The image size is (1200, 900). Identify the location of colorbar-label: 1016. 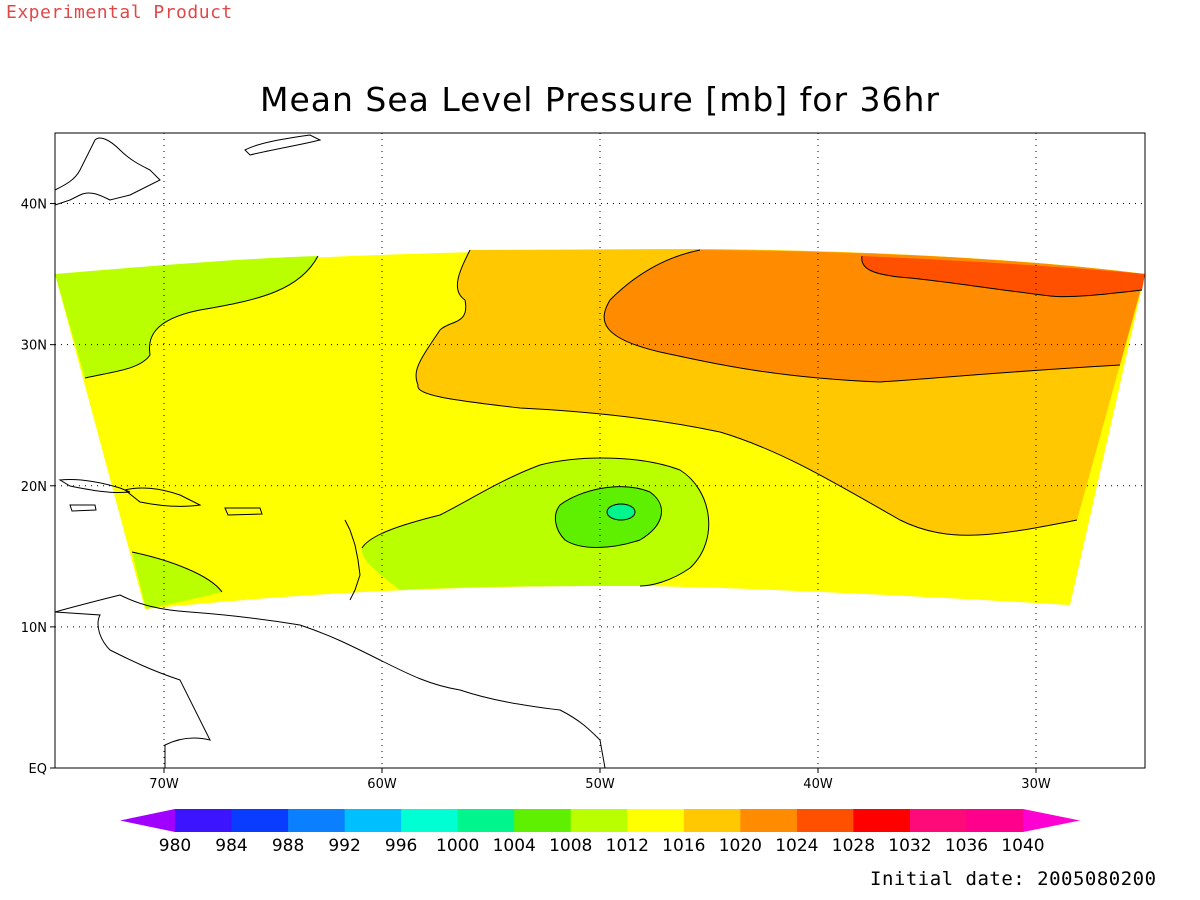
(683, 846).